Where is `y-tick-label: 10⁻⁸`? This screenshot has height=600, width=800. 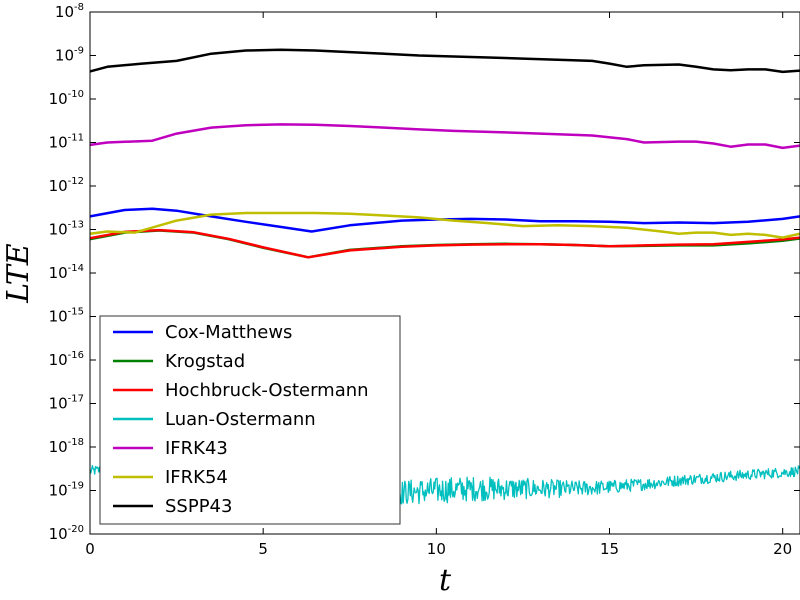 y-tick-label: 10⁻⁸ is located at coordinates (69, 11).